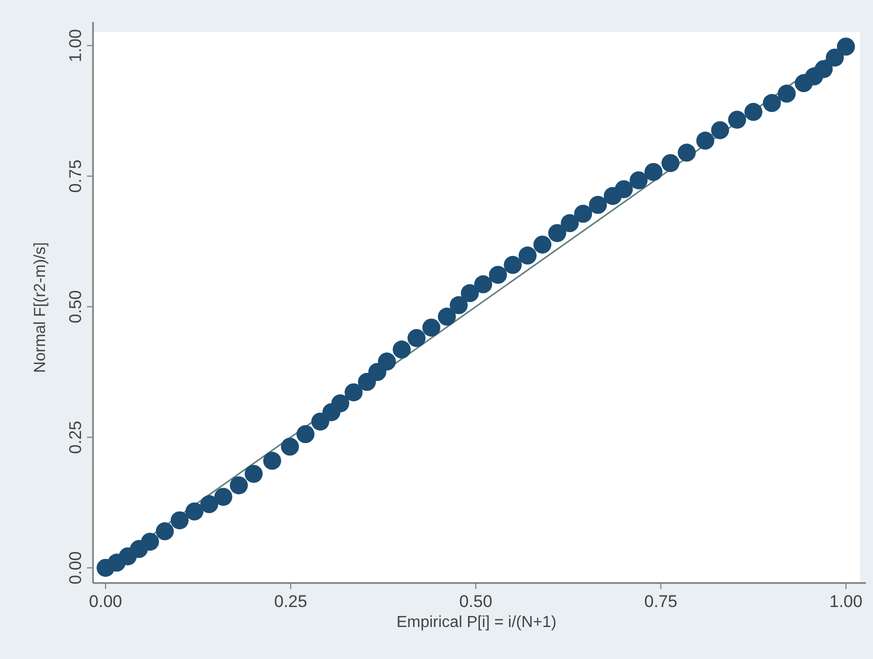 The height and width of the screenshot is (659, 873). I want to click on x-tick-label: 0.50, so click(475, 601).